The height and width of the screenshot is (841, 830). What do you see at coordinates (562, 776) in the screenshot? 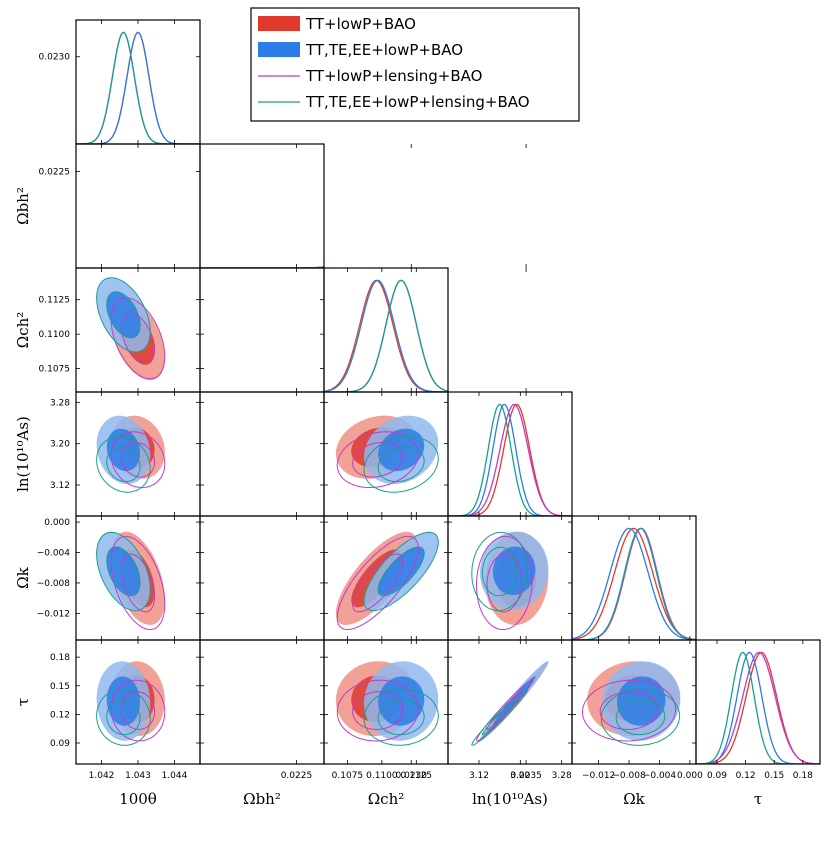
I see `x-tick-label-logA: 3.28` at bounding box center [562, 776].